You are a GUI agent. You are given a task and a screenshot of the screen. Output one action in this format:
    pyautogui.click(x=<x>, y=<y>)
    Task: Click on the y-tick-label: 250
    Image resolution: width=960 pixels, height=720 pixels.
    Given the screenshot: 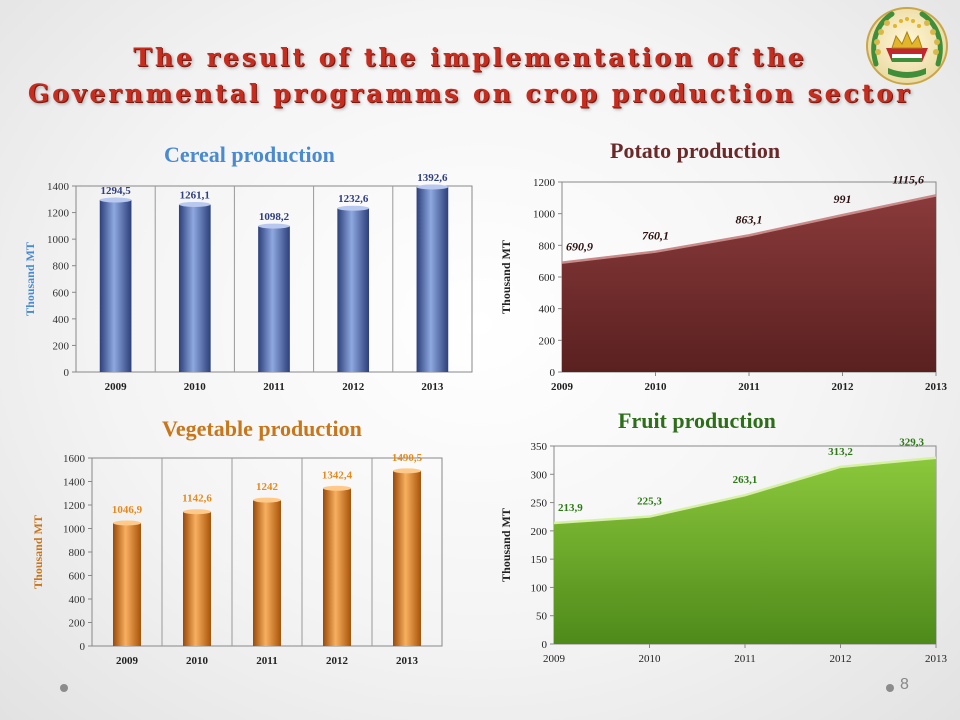 What is the action you would take?
    pyautogui.click(x=539, y=504)
    